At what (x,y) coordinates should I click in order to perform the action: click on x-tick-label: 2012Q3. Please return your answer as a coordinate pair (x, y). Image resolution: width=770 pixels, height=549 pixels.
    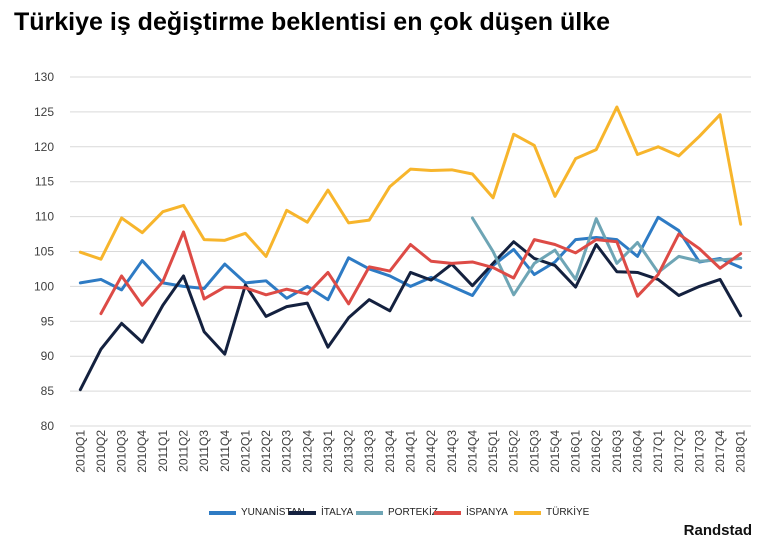
    Looking at the image, I should click on (287, 451).